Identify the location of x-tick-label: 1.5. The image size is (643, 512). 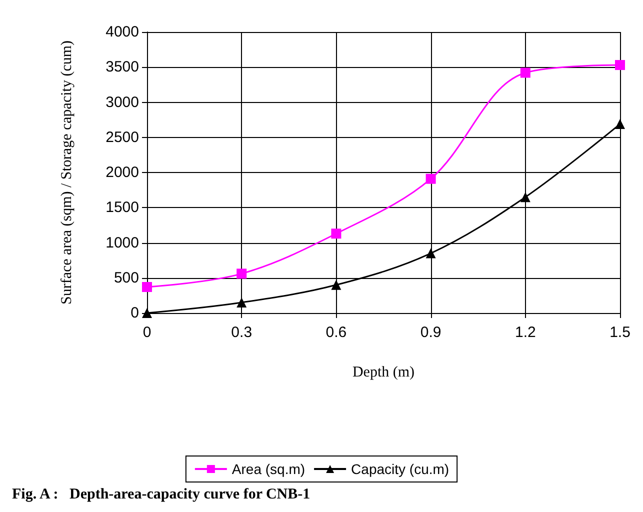
(620, 332).